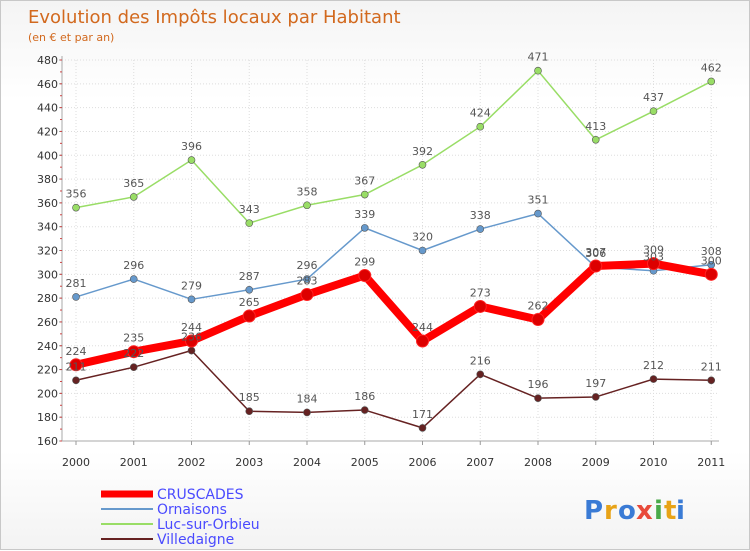 This screenshot has width=750, height=551. Describe the element at coordinates (307, 462) in the screenshot. I see `x-tick-label: 2004` at that location.